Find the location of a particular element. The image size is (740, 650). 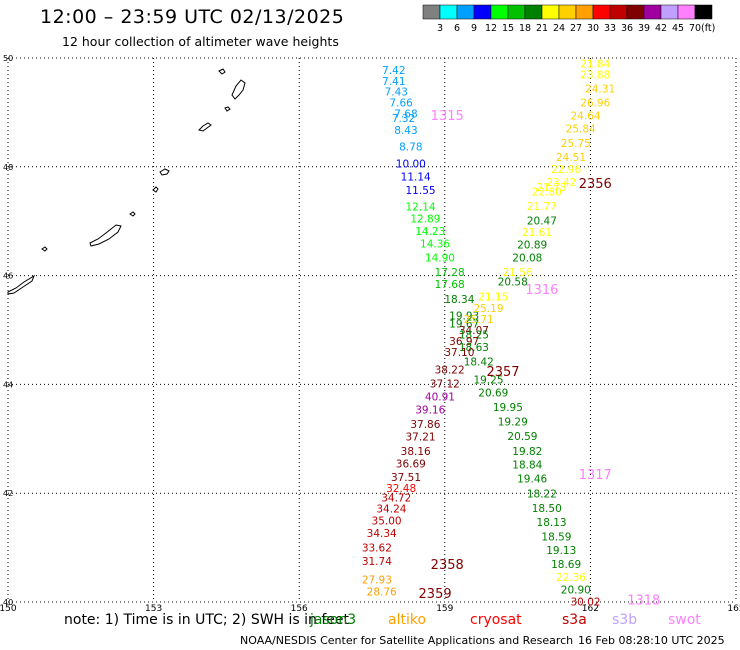

colorbar-label: 42 is located at coordinates (661, 28).